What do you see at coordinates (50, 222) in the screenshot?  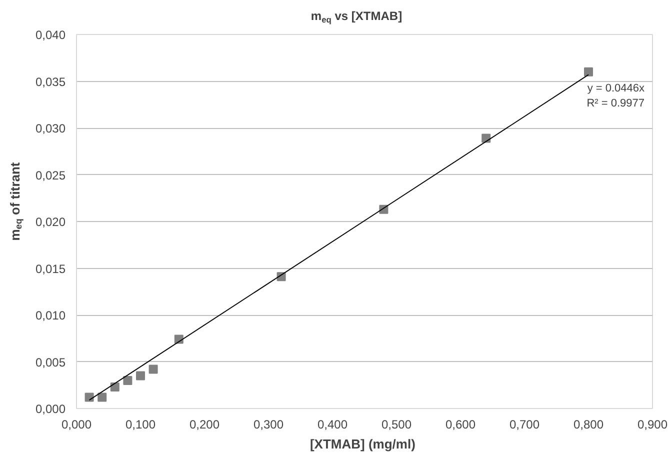 I see `y-tick-label: 0,020` at bounding box center [50, 222].